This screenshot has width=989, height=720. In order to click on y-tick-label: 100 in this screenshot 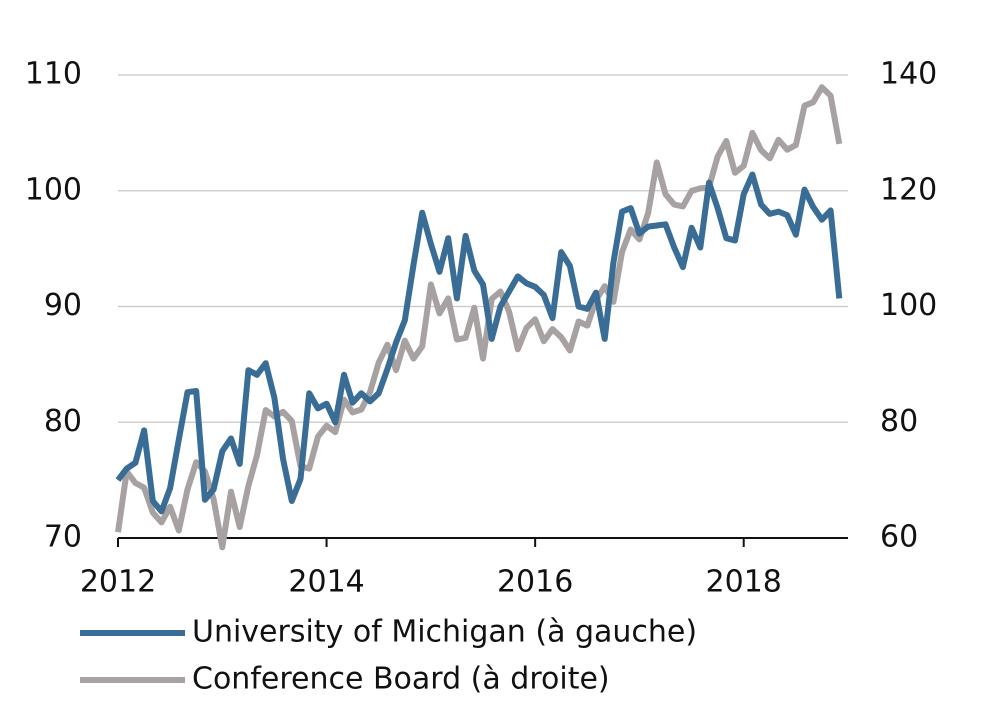, I will do `click(53, 189)`.